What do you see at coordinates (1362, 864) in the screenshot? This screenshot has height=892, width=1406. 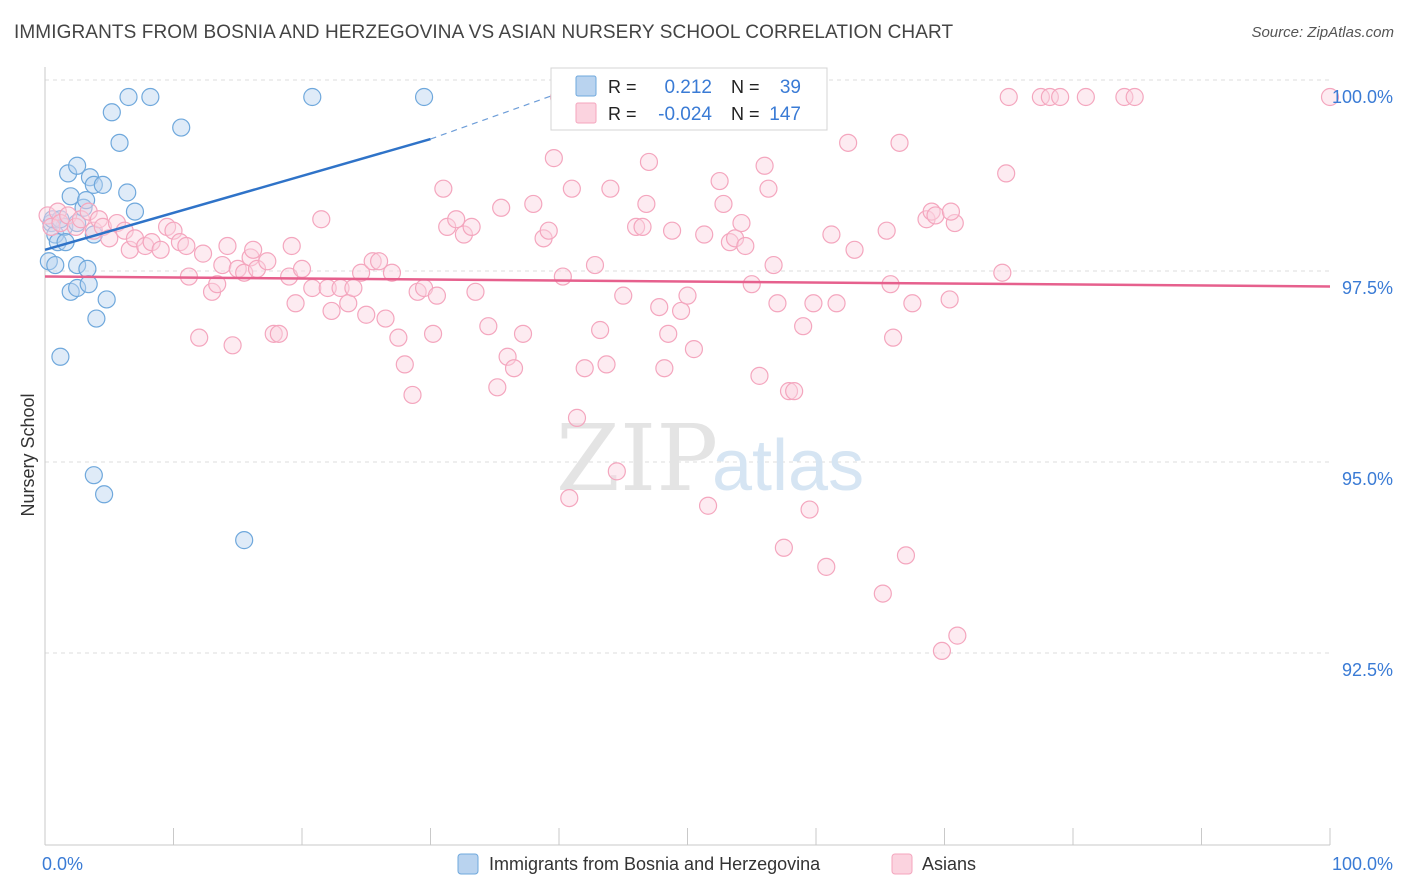 I see `x-tick-label-max: 100.0%` at bounding box center [1362, 864].